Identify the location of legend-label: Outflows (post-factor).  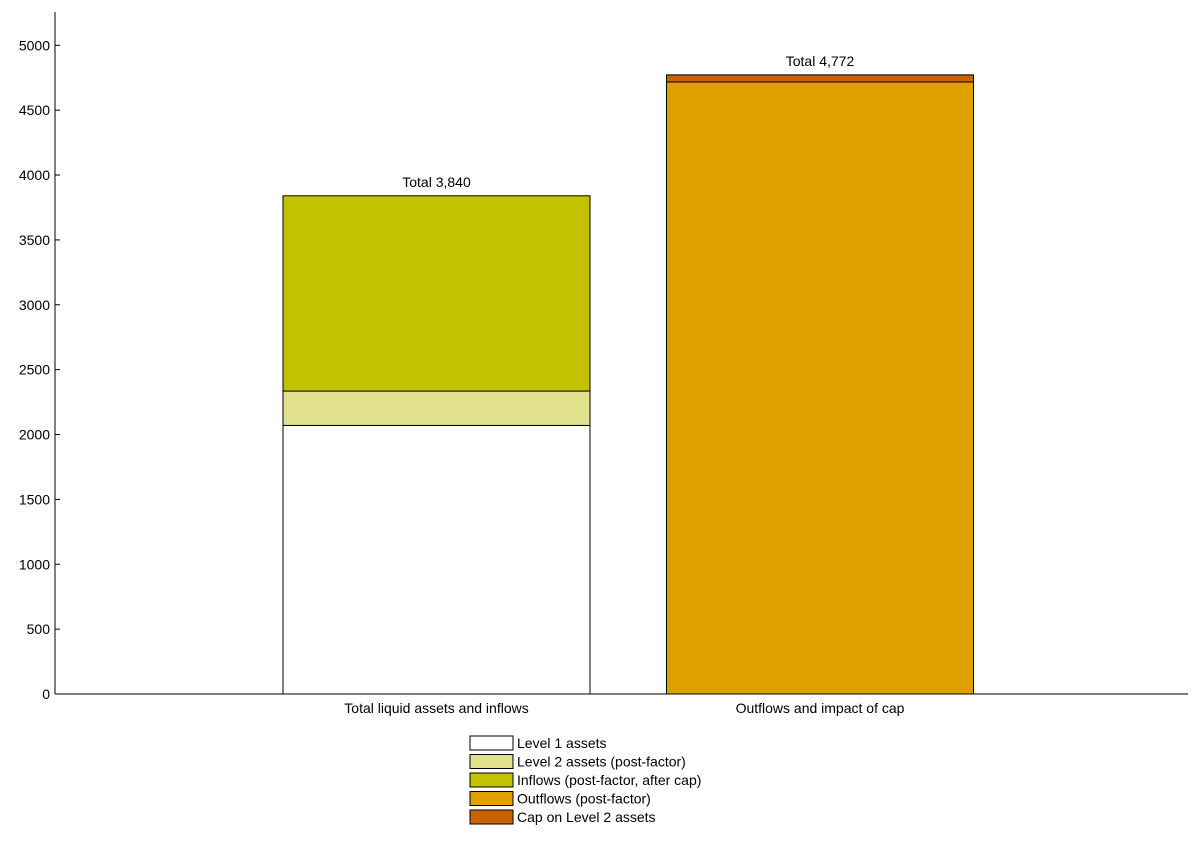
(584, 799).